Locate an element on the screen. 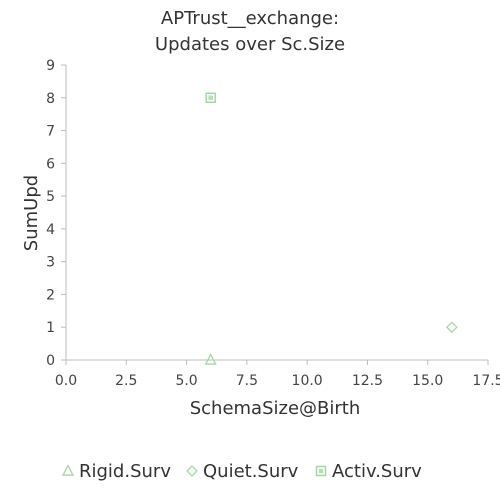  legend-marker-quiet-surv is located at coordinates (192, 471).